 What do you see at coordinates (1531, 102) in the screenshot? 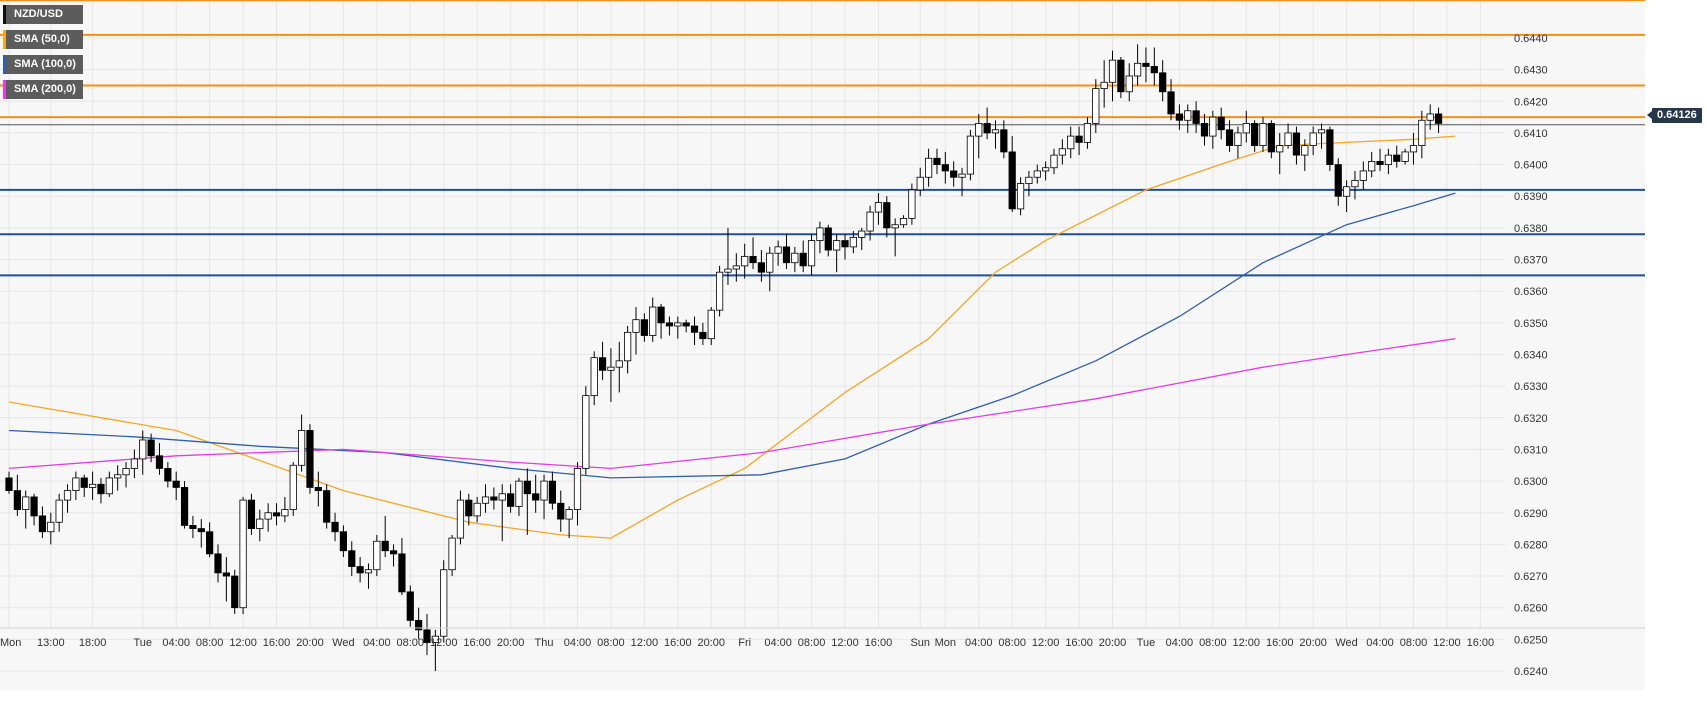
I see `y-tick-label: 0.6420` at bounding box center [1531, 102].